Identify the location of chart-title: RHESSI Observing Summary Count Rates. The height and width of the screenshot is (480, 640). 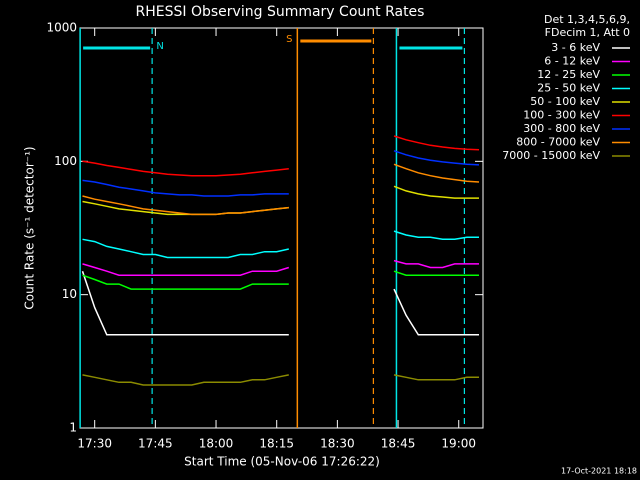
(280, 12).